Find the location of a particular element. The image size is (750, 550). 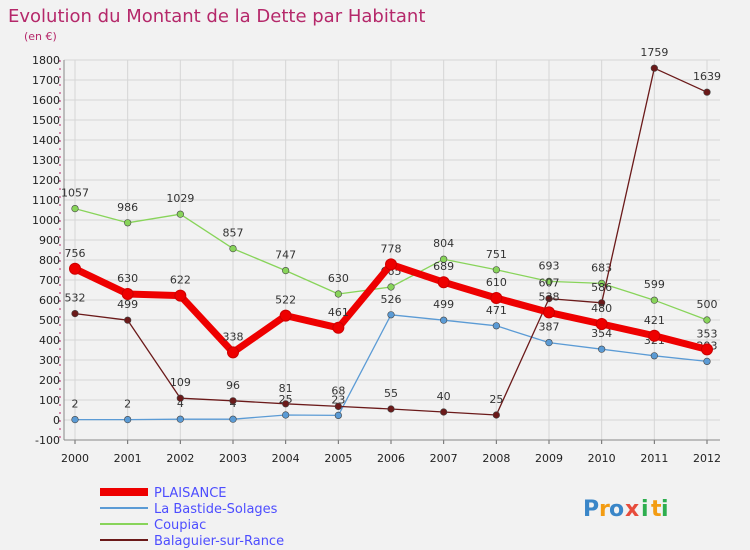

legend-label: Balaguier-sur-Rance is located at coordinates (219, 541).